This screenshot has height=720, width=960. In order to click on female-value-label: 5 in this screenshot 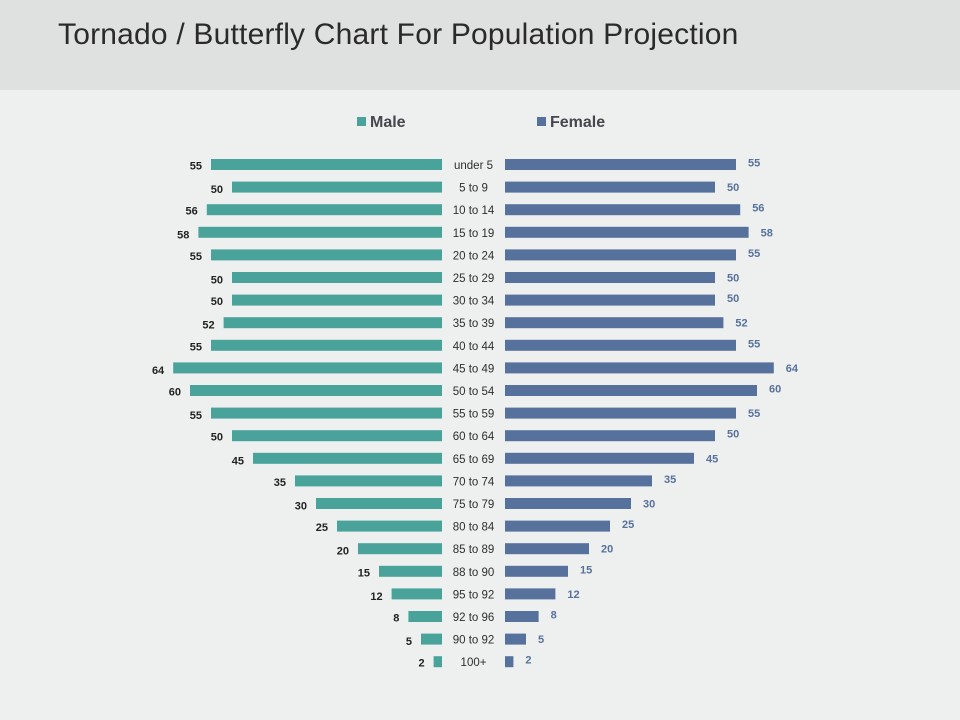, I will do `click(541, 640)`.